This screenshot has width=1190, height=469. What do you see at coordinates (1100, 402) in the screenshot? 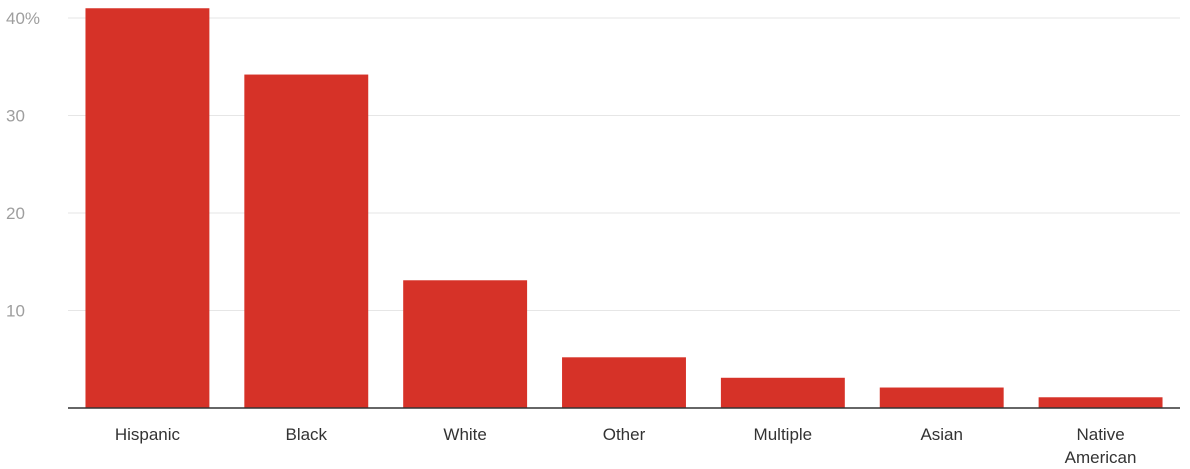
I see `bar-native-american` at bounding box center [1100, 402].